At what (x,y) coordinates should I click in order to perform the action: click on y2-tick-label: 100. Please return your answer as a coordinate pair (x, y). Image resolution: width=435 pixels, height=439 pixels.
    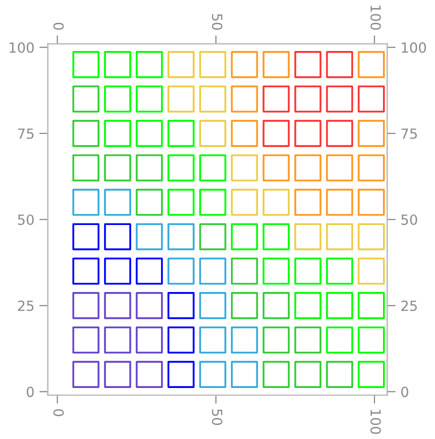
    Looking at the image, I should click on (414, 47).